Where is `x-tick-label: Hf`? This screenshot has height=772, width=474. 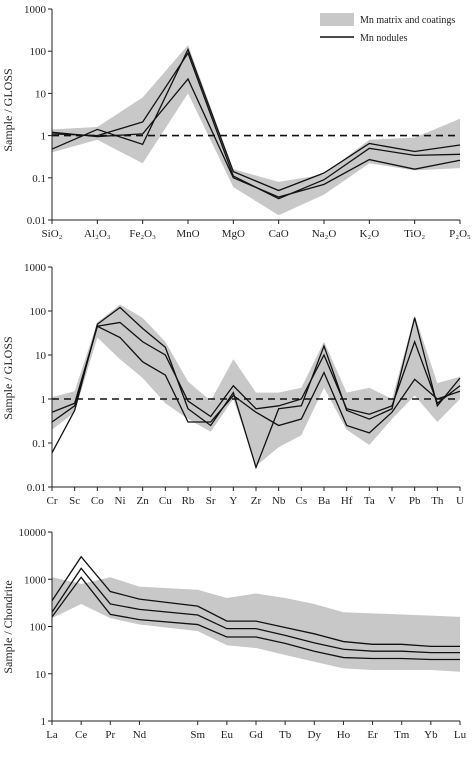 x-tick-label: Hf is located at coordinates (347, 501).